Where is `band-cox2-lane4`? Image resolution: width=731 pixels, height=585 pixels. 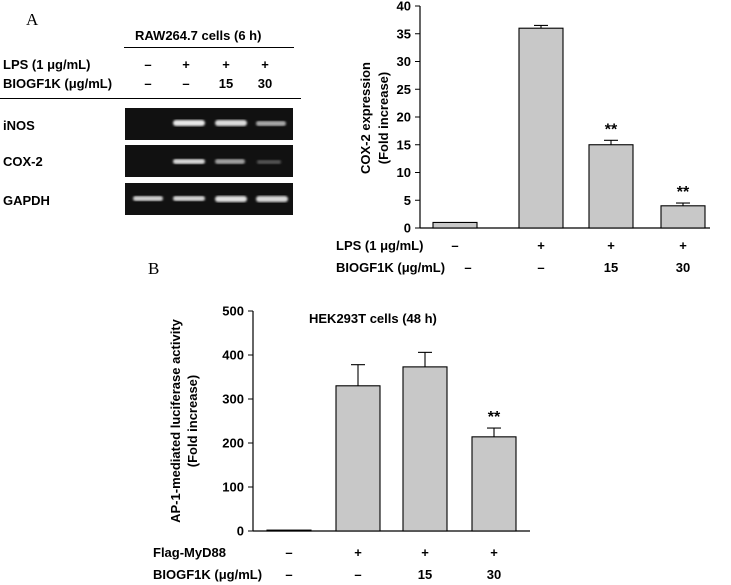 band-cox2-lane4 is located at coordinates (269, 162).